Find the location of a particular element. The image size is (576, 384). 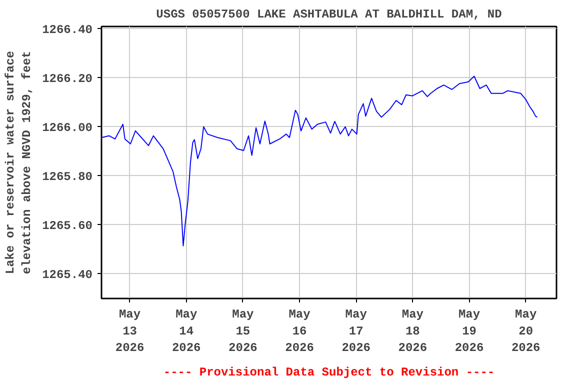

y-tick-label: 1265.40 is located at coordinates (67, 275).